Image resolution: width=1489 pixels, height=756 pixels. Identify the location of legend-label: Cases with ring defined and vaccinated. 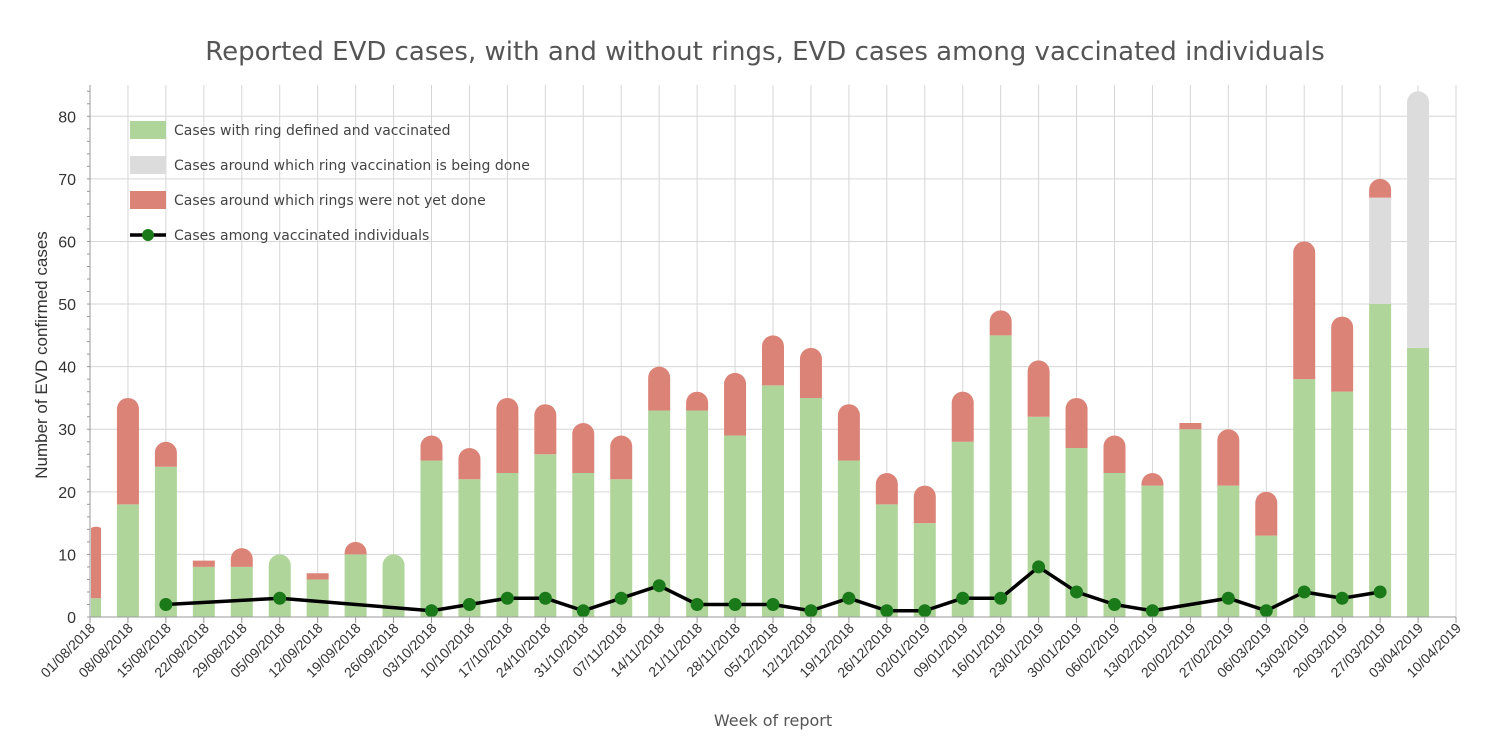
(312, 131).